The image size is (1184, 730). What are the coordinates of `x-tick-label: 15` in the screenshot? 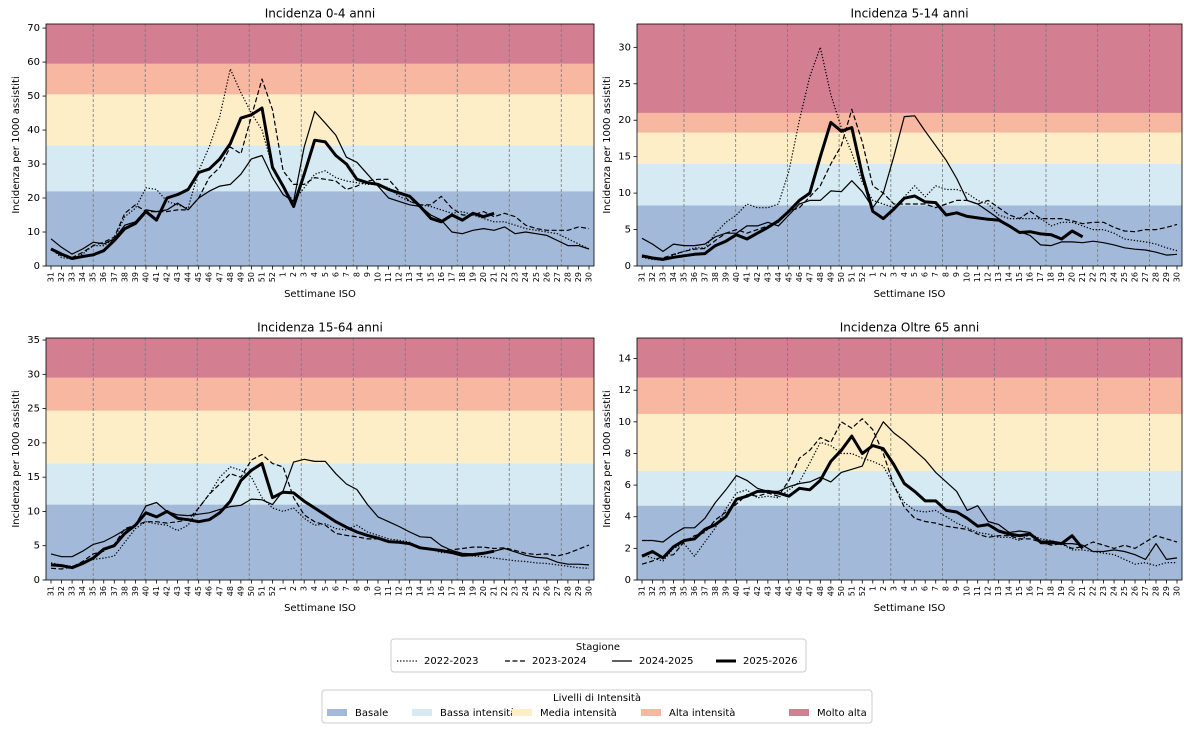 It's located at (430, 277).